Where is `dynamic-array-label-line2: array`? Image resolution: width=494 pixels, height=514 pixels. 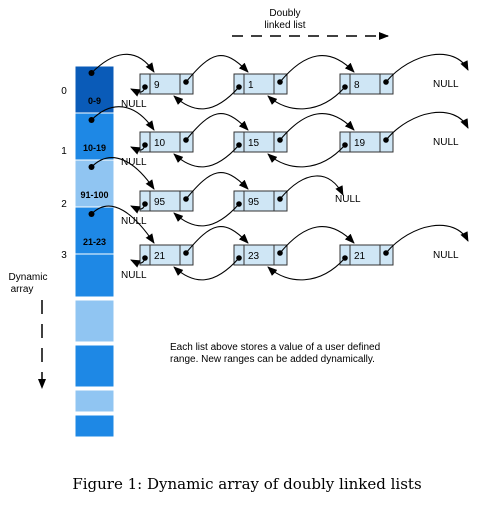
dynamic-array-label-line2: array is located at coordinates (22, 289).